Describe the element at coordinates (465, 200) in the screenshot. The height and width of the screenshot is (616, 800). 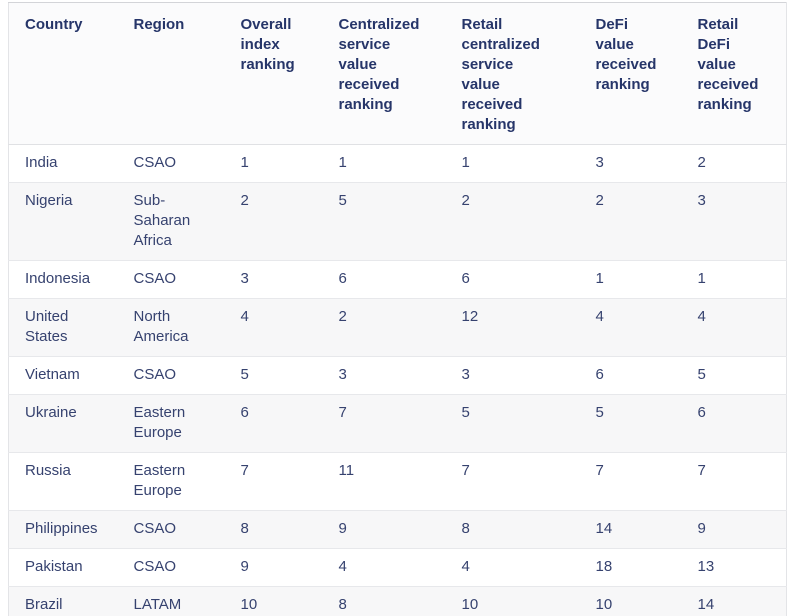
I see `cell-retail-centralized-service-ranking: 2` at that location.